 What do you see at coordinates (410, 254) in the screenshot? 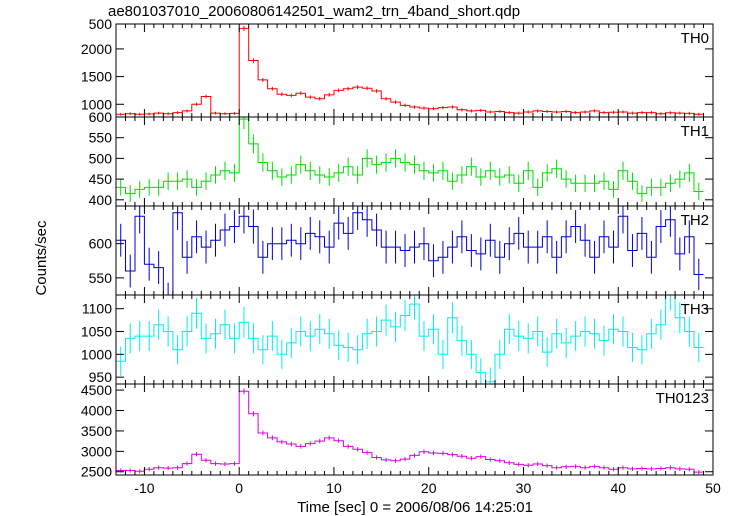
I see `series-th2-line` at bounding box center [410, 254].